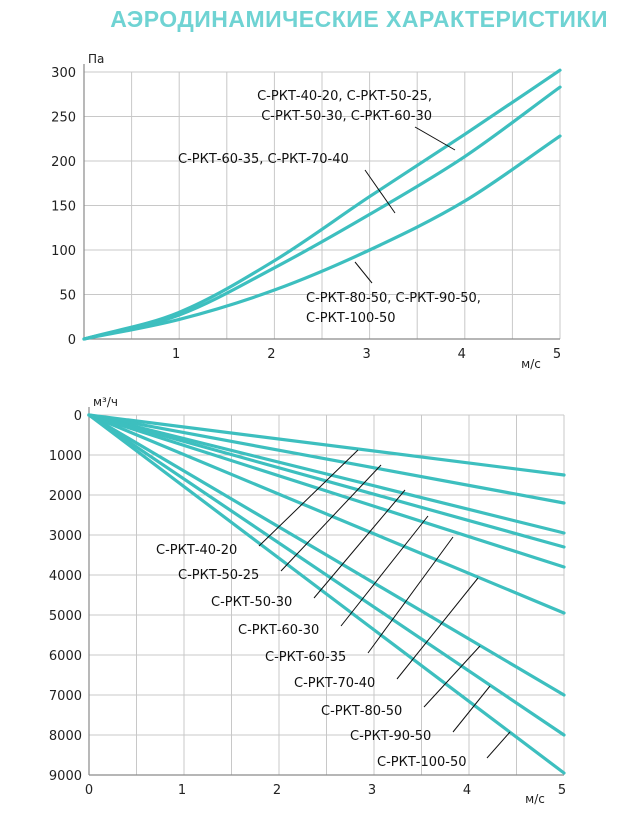  Describe the element at coordinates (196, 550) in the screenshot. I see `flow-series-label: С-РКТ-40-20` at that location.